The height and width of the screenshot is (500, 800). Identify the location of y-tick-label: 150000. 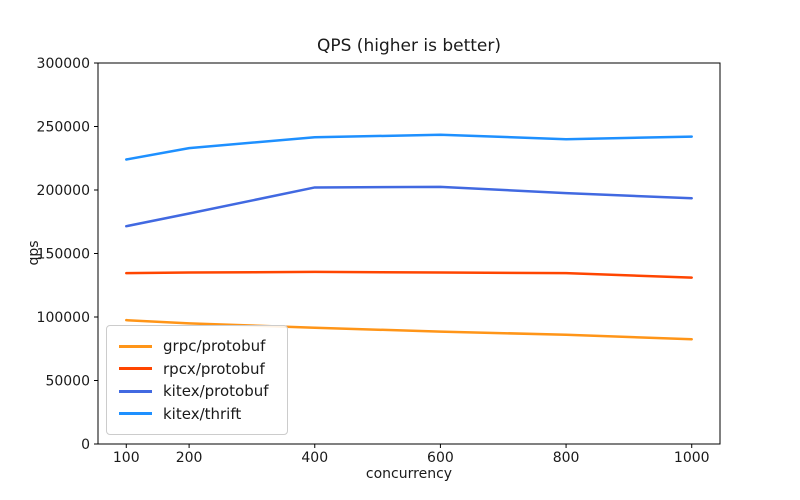
(63, 255).